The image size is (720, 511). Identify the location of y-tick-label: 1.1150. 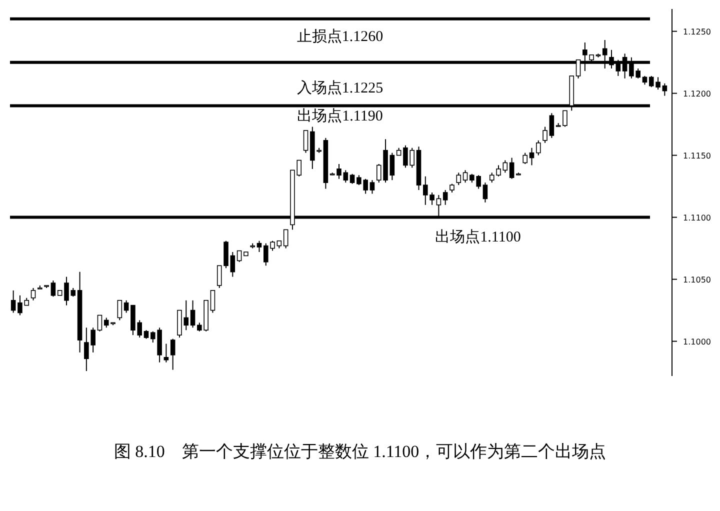
(697, 155).